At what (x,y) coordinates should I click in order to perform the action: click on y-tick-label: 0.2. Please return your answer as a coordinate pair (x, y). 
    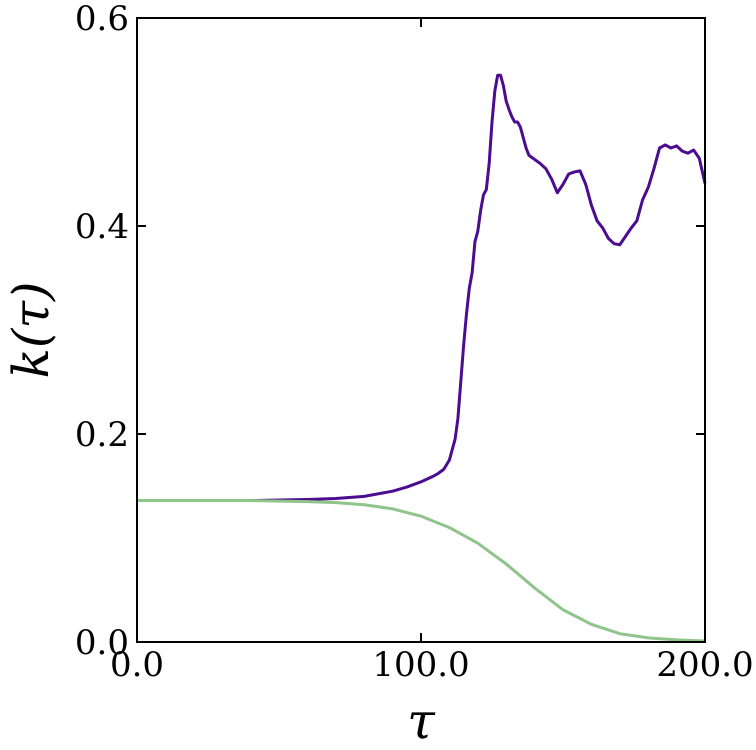
    Looking at the image, I should click on (102, 435).